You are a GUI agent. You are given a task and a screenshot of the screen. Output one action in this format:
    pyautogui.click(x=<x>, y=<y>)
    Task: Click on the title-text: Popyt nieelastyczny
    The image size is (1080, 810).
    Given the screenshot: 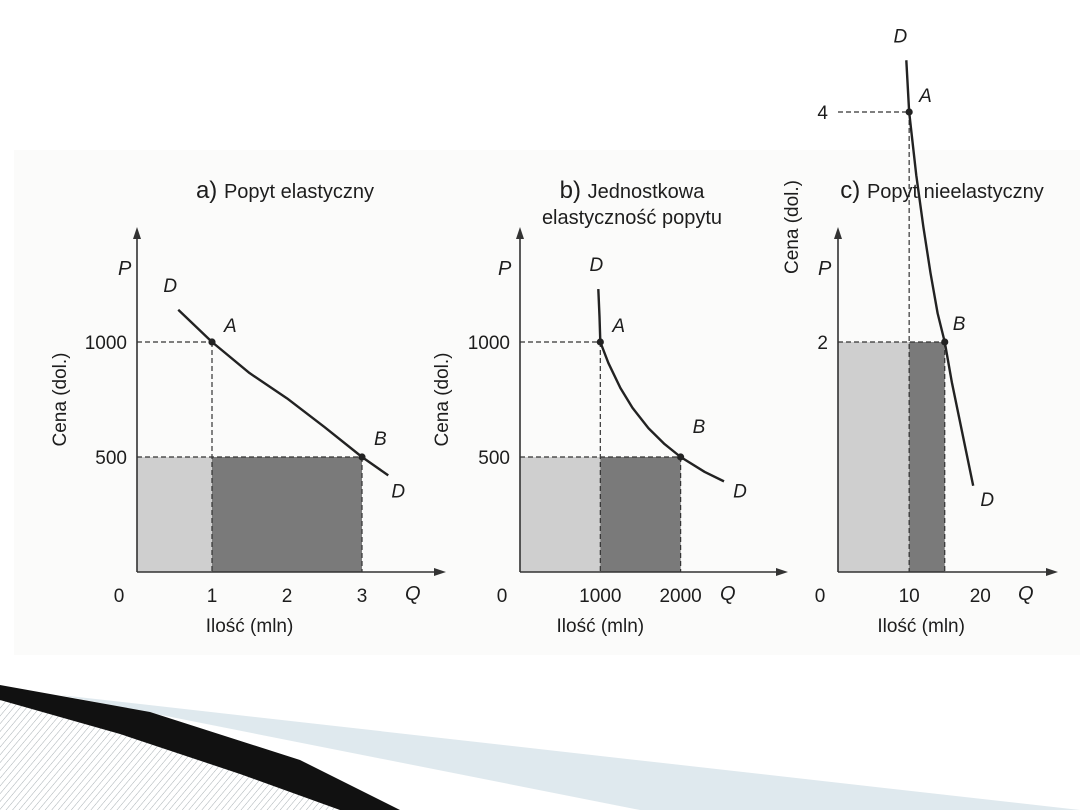 What is the action you would take?
    pyautogui.click(x=955, y=192)
    